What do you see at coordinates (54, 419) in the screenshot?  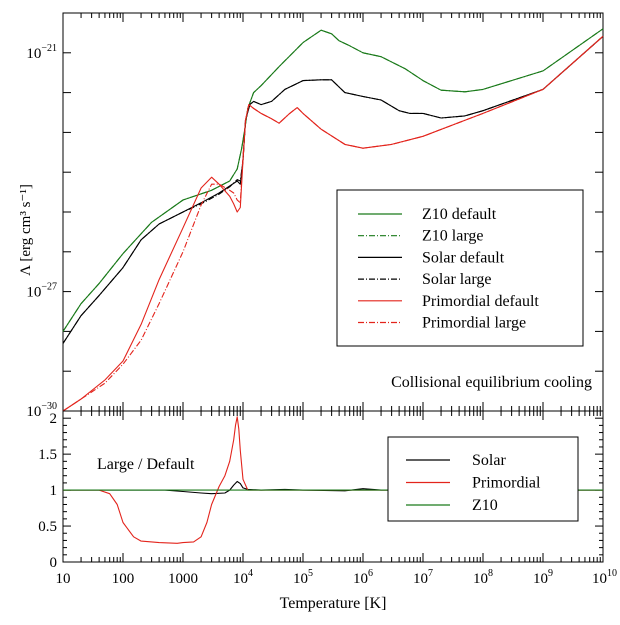 I see `y-tick-label: 2` at bounding box center [54, 419].